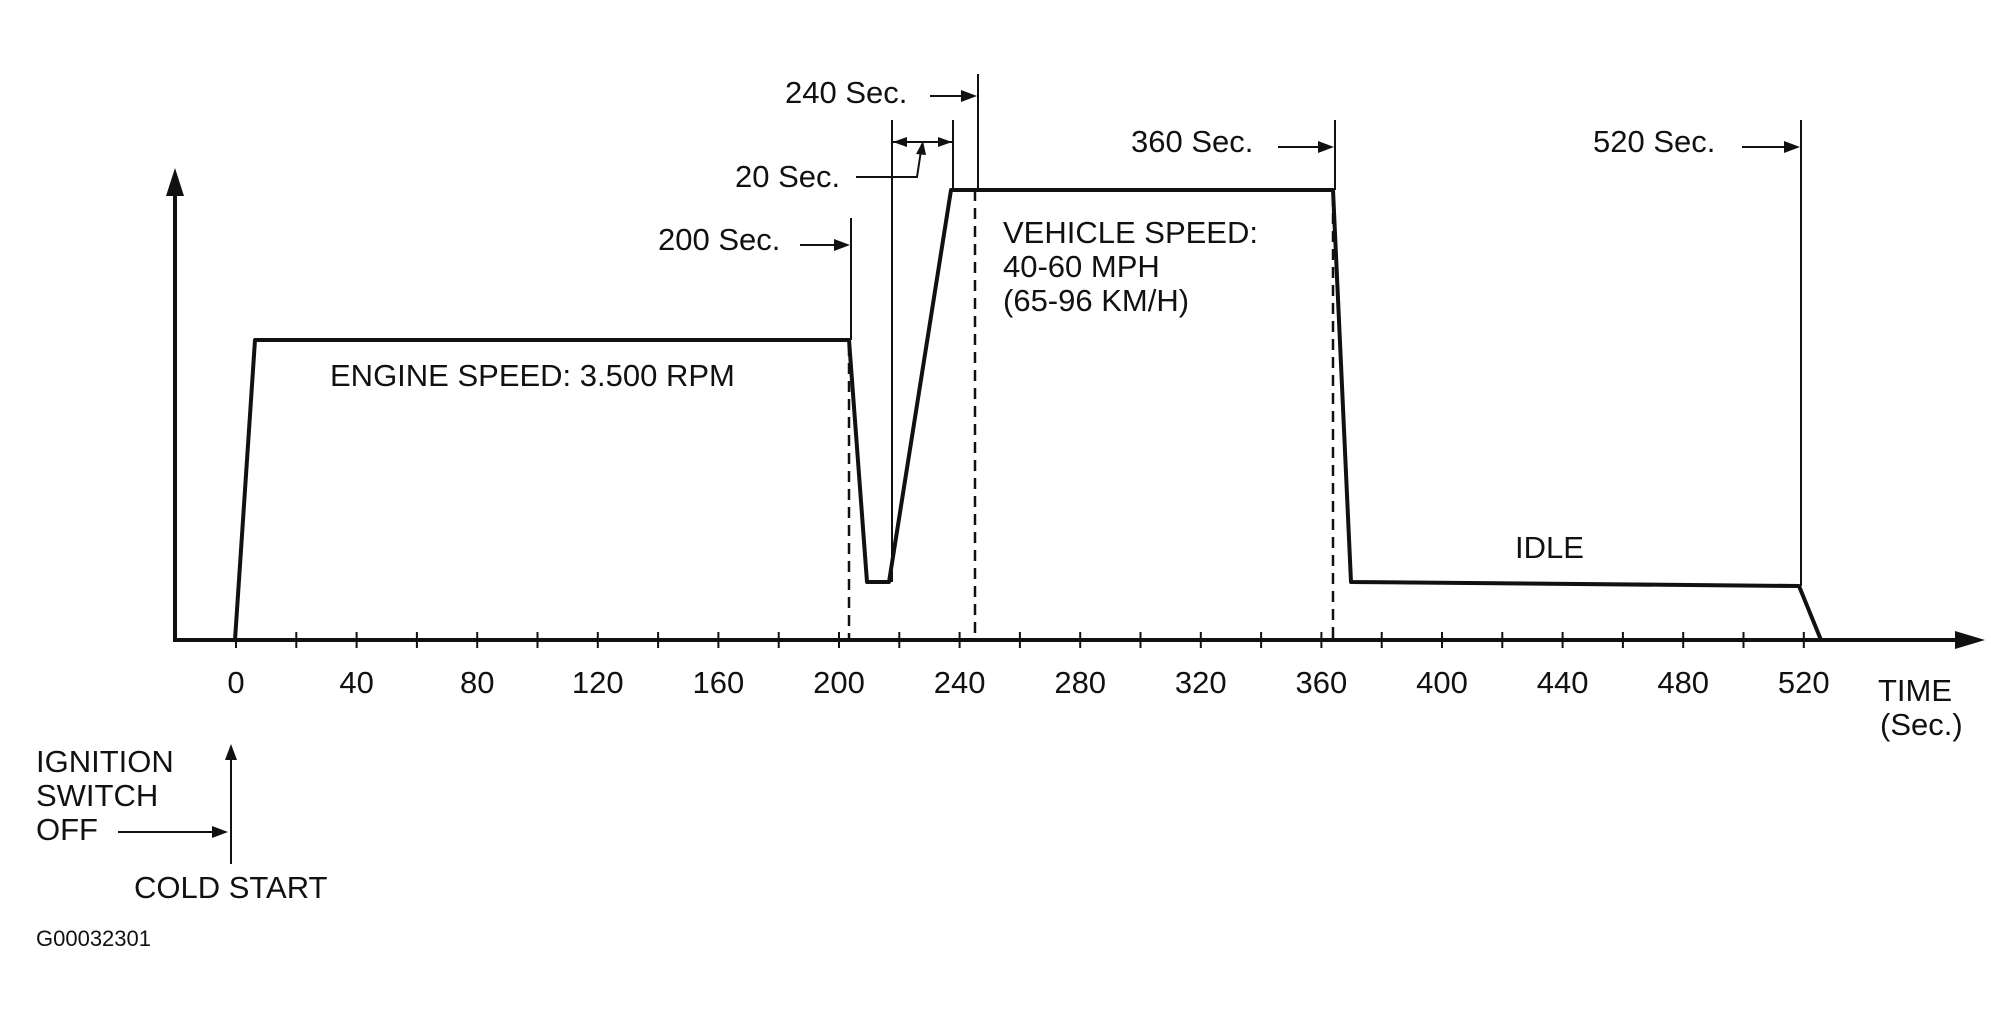 The image size is (1991, 1016). What do you see at coordinates (921, 148) in the screenshot?
I see `leader-20-sec-head` at bounding box center [921, 148].